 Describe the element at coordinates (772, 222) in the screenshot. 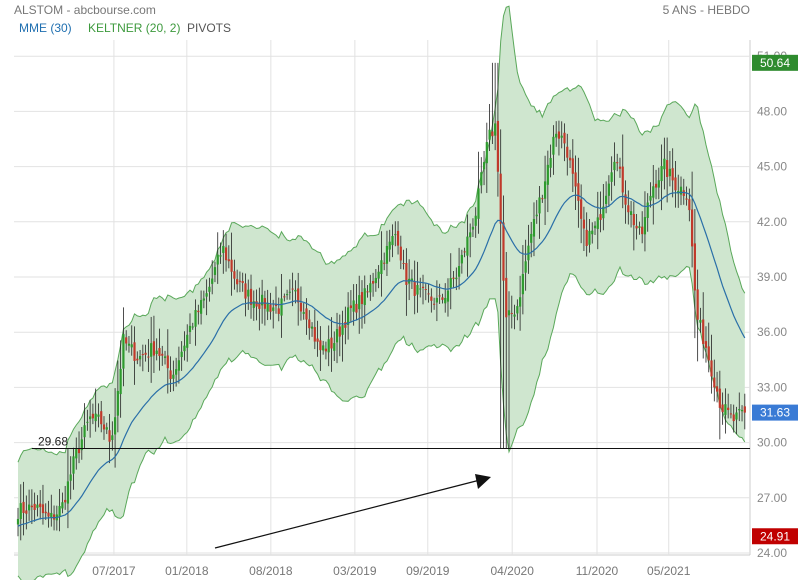

I see `y-tick-label: 42.00` at that location.